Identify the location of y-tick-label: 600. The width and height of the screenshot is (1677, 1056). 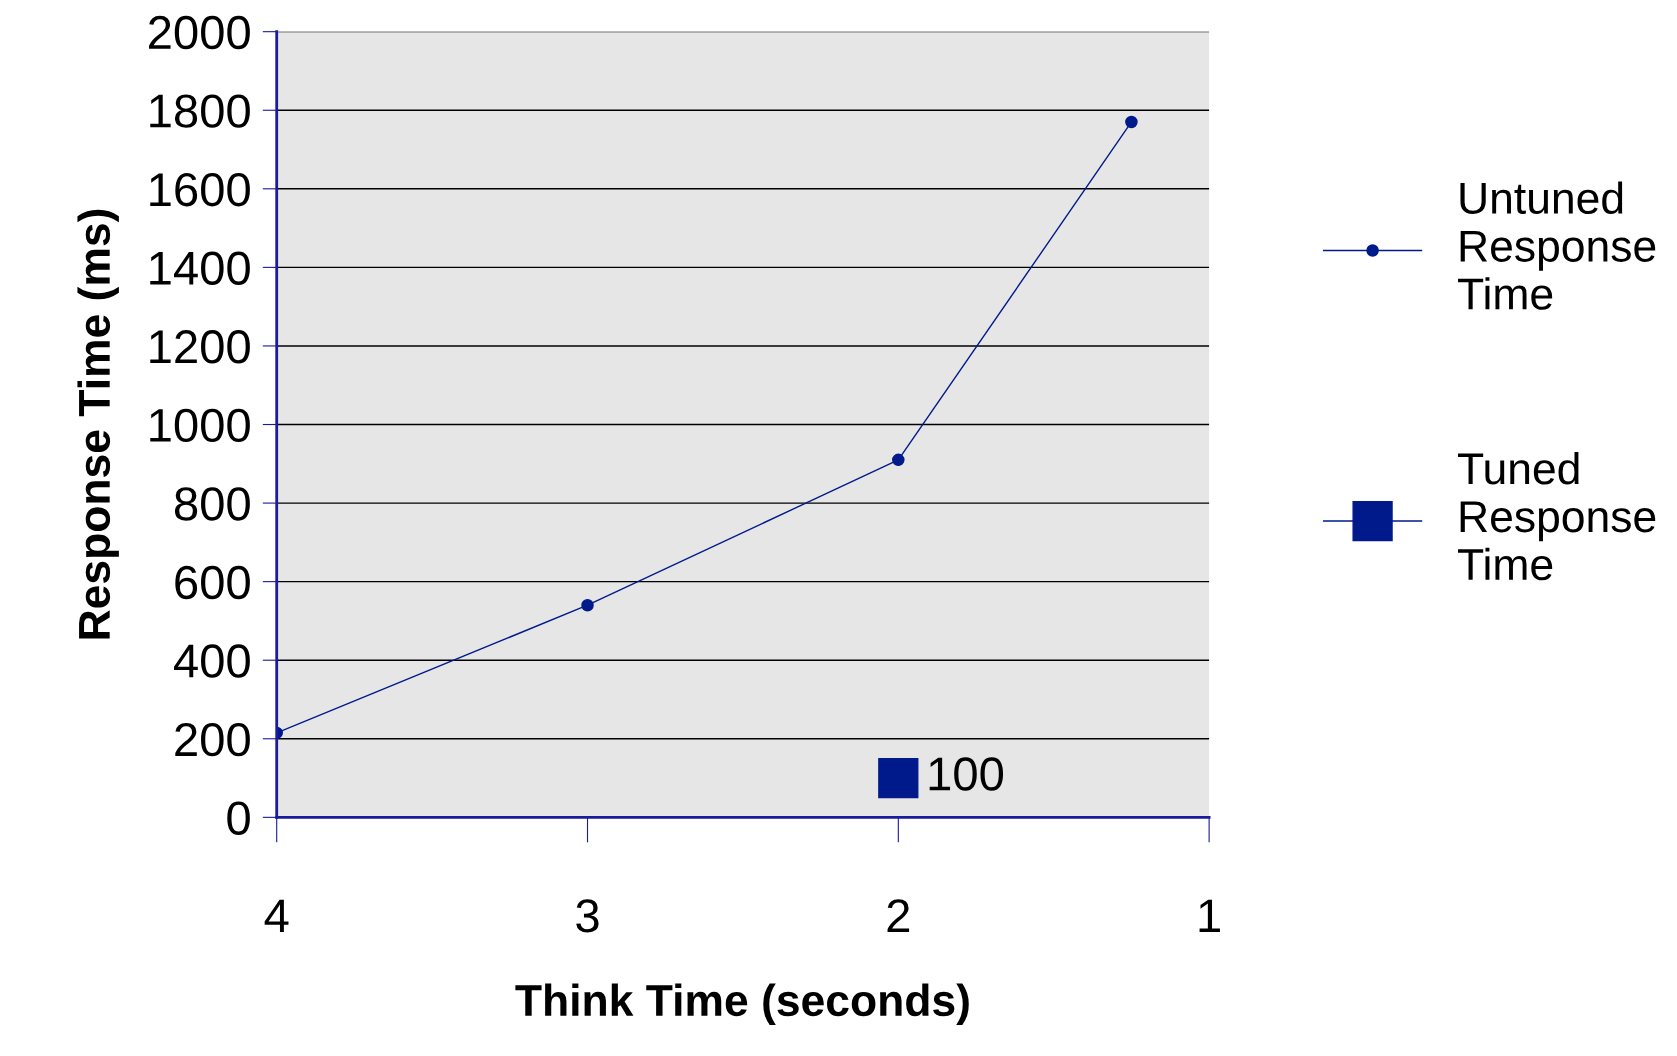
(212, 582).